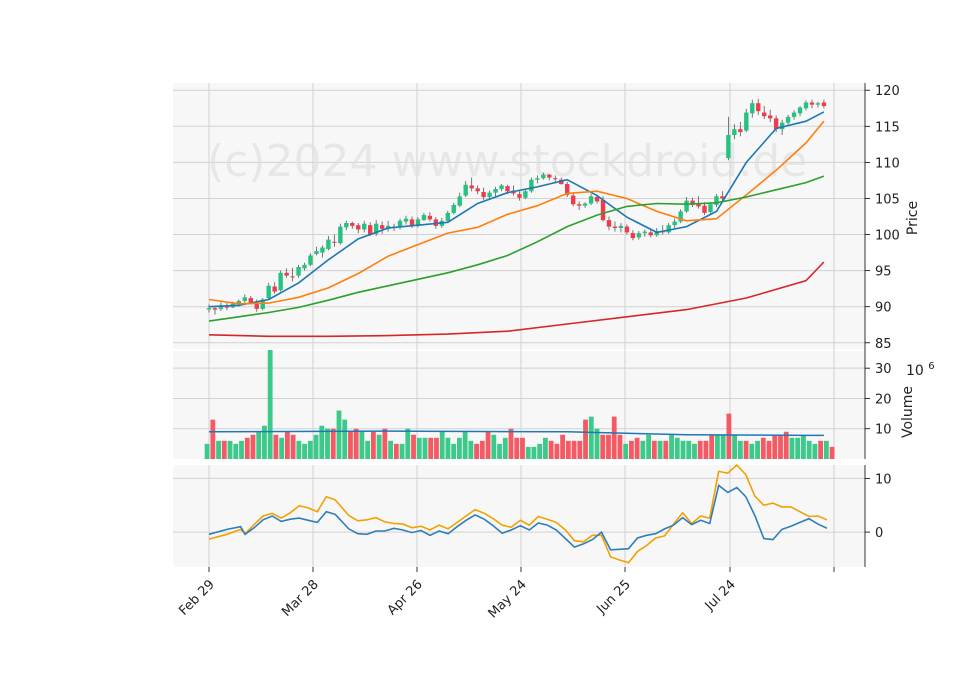 This screenshot has width=960, height=694. Describe the element at coordinates (516, 248) in the screenshot. I see `moving-average-line` at that location.